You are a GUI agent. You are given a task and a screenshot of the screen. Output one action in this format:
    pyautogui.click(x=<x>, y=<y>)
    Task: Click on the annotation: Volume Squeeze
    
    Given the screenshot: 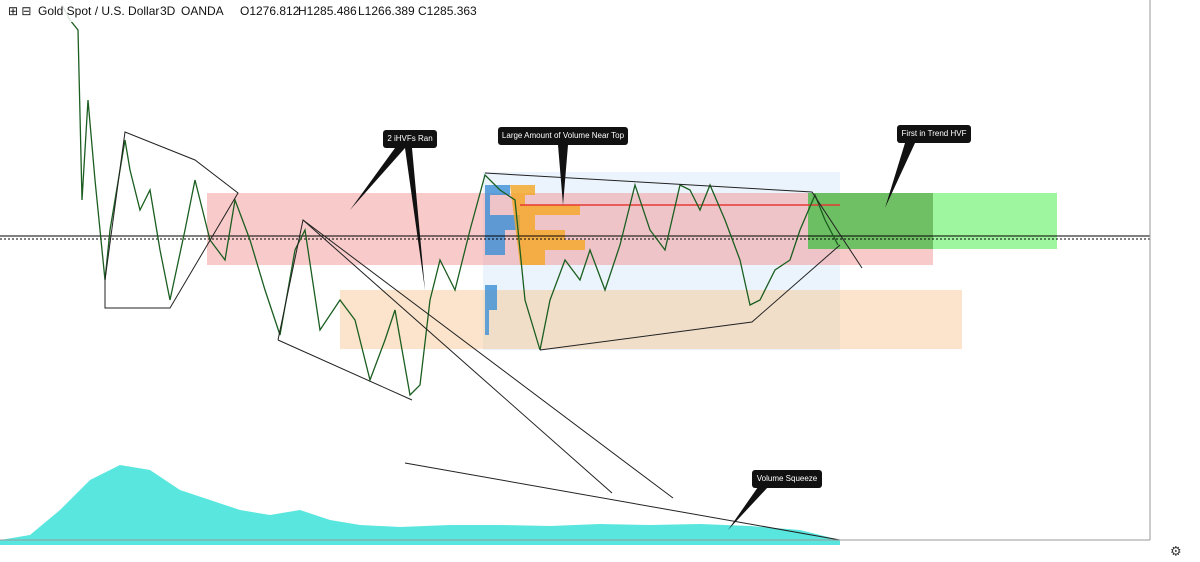 What is the action you would take?
    pyautogui.click(x=787, y=478)
    